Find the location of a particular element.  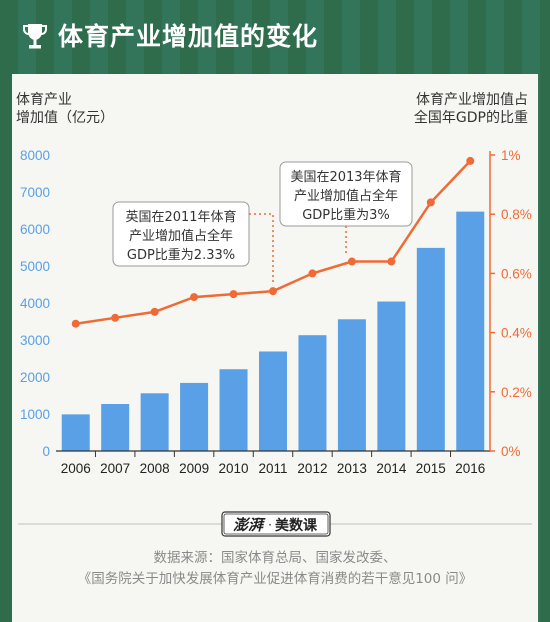

bar-2012 is located at coordinates (312, 393).